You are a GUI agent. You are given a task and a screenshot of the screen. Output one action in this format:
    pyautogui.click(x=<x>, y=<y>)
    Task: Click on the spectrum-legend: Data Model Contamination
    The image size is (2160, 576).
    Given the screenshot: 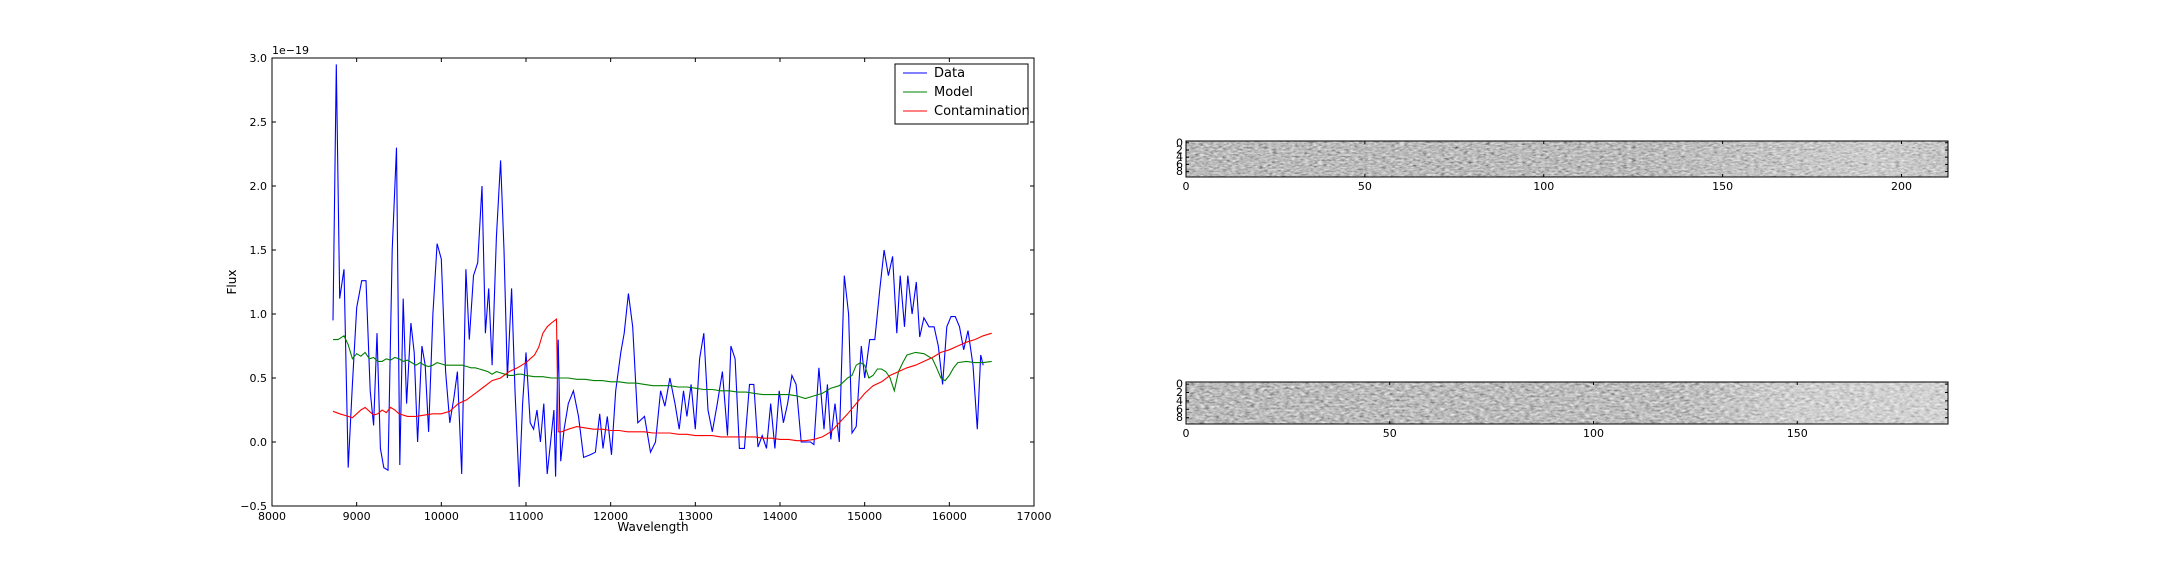 What is the action you would take?
    pyautogui.click(x=962, y=94)
    